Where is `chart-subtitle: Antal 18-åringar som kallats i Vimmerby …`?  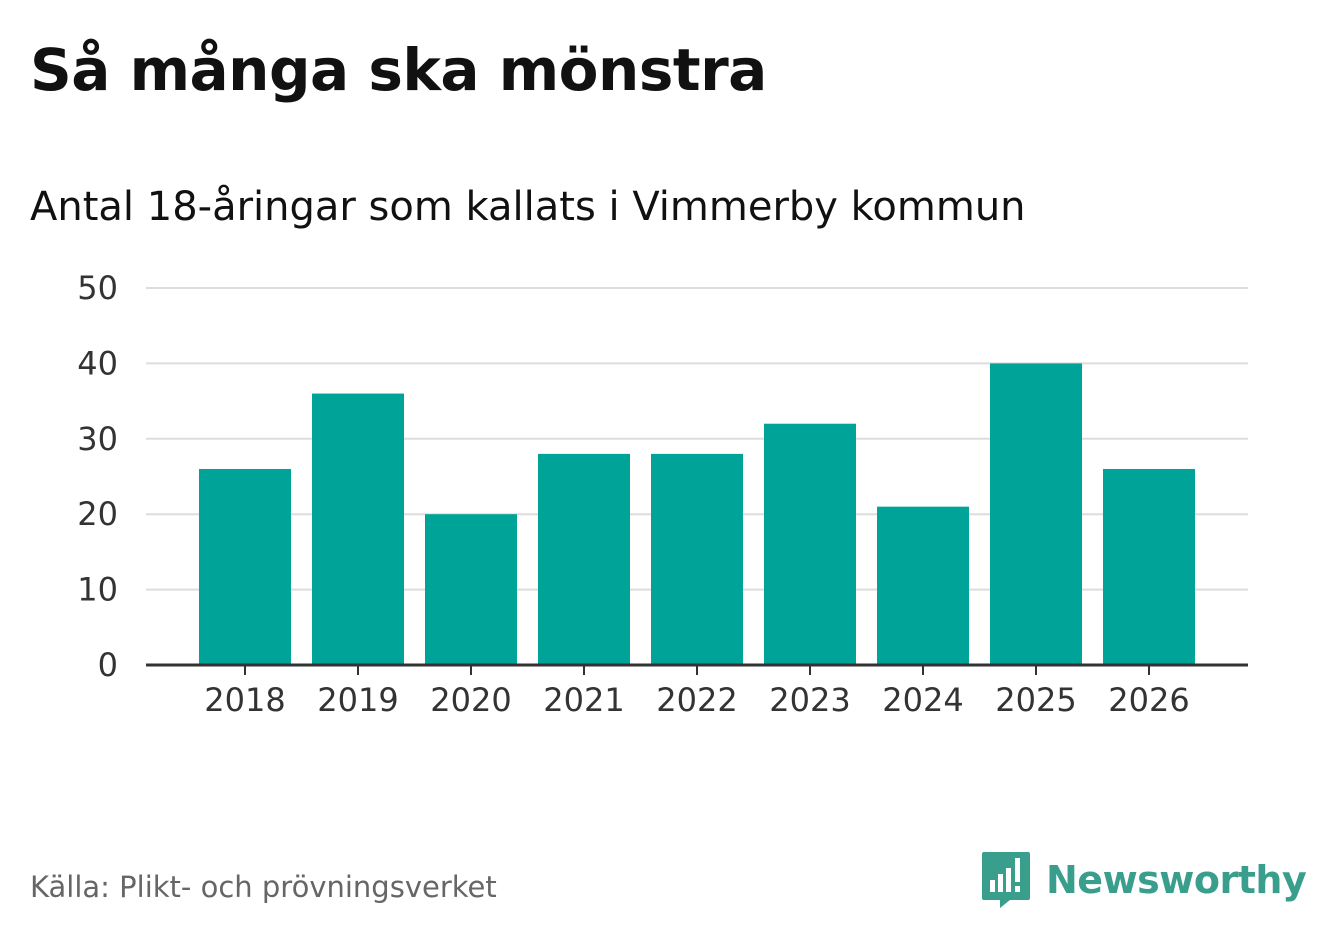
chart-subtitle: Antal 18-åringar som kallats i Vimmerby … is located at coordinates (528, 207).